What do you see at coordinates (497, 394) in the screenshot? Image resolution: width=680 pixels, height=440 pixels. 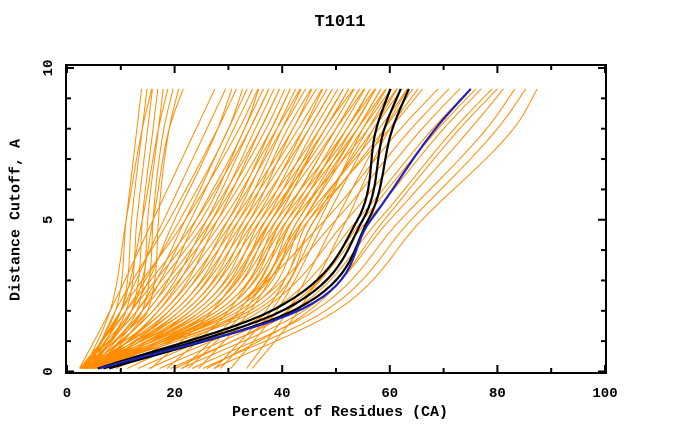 I see `svg-text: 80` at bounding box center [497, 394].